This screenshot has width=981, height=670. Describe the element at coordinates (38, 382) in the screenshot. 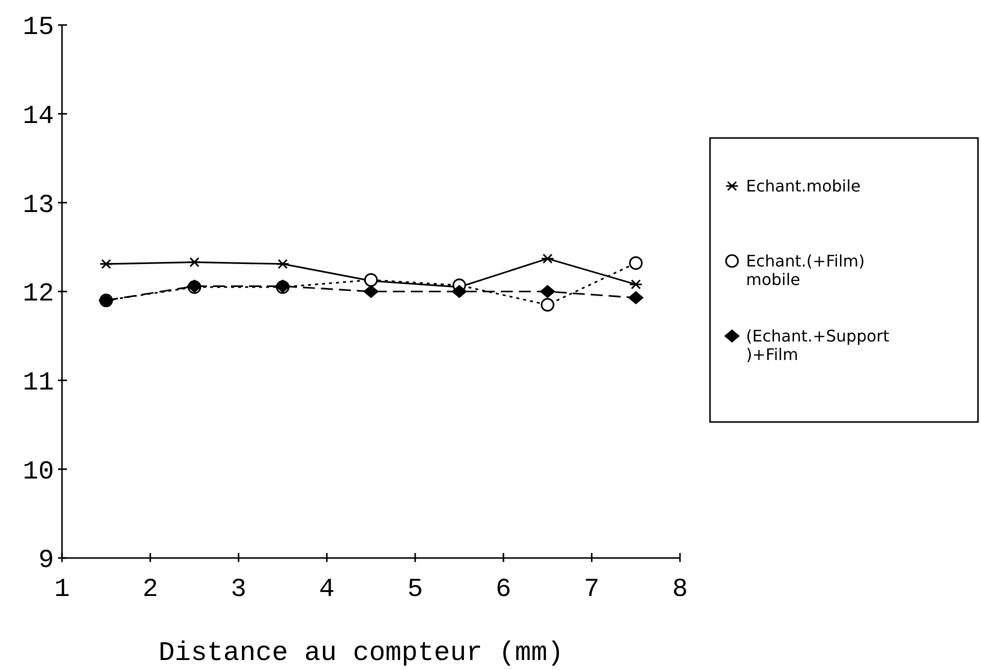

I see `y-tick-label: 11` at that location.